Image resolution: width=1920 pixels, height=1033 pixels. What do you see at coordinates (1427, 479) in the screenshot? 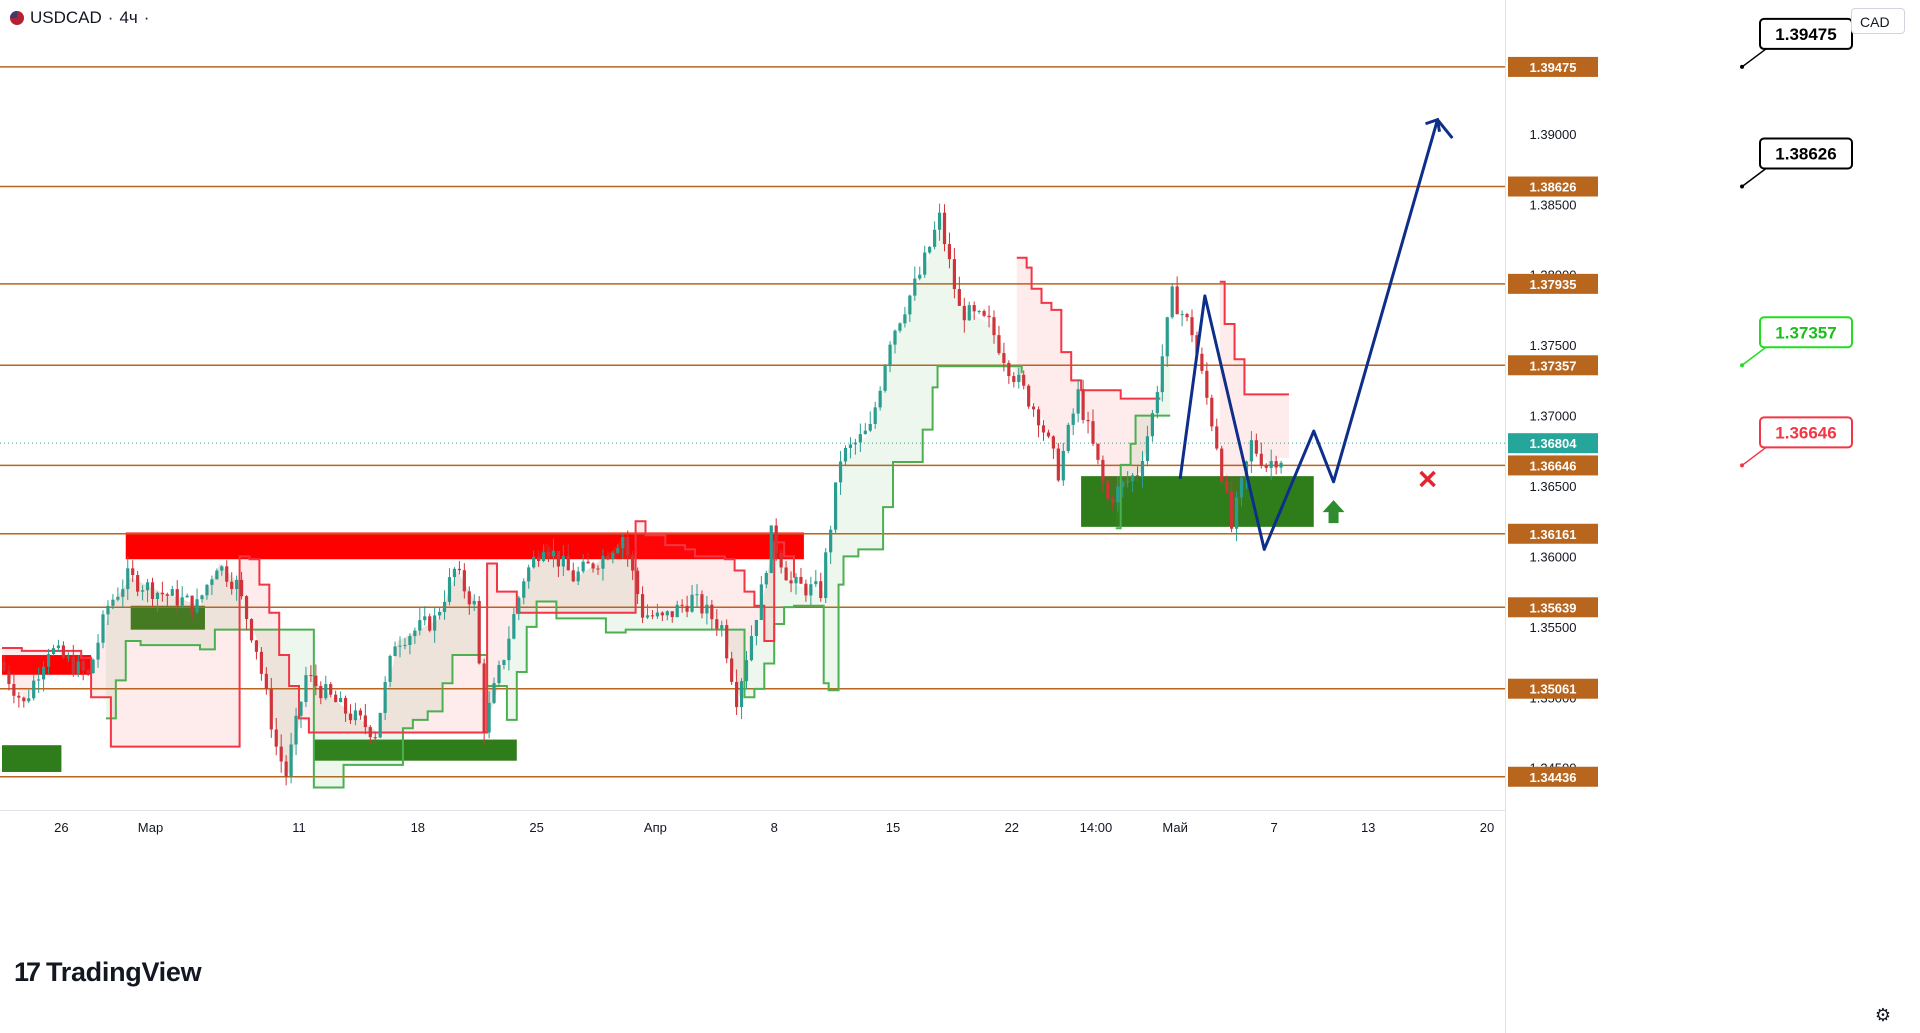
I see `stop-loss-icon` at bounding box center [1427, 479].